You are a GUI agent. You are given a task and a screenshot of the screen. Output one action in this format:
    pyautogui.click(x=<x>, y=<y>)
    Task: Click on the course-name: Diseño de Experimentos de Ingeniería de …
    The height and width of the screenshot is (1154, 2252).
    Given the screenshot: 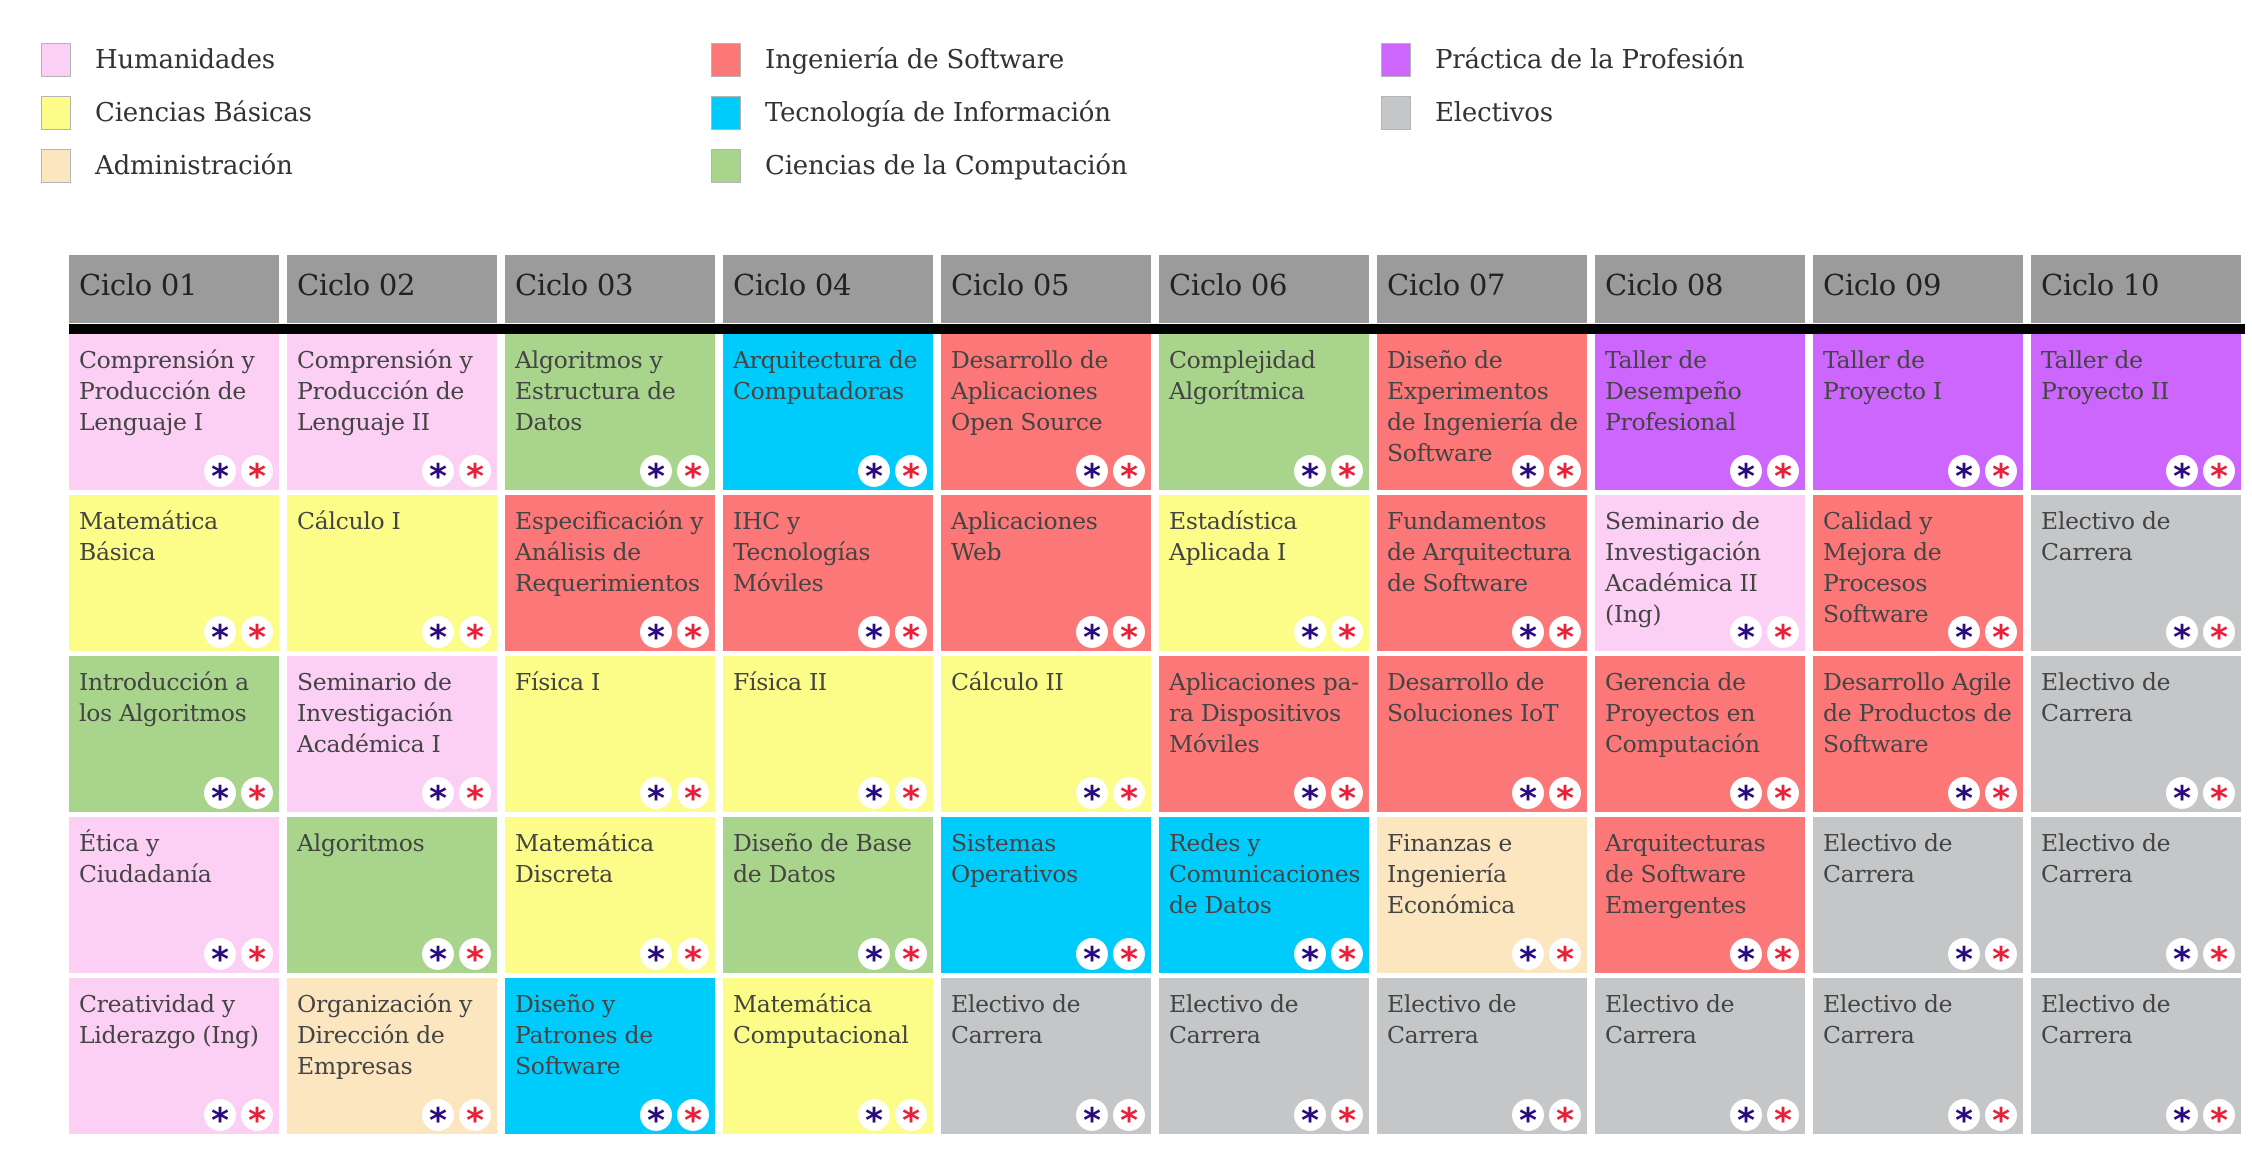 What is the action you would take?
    pyautogui.click(x=1482, y=406)
    